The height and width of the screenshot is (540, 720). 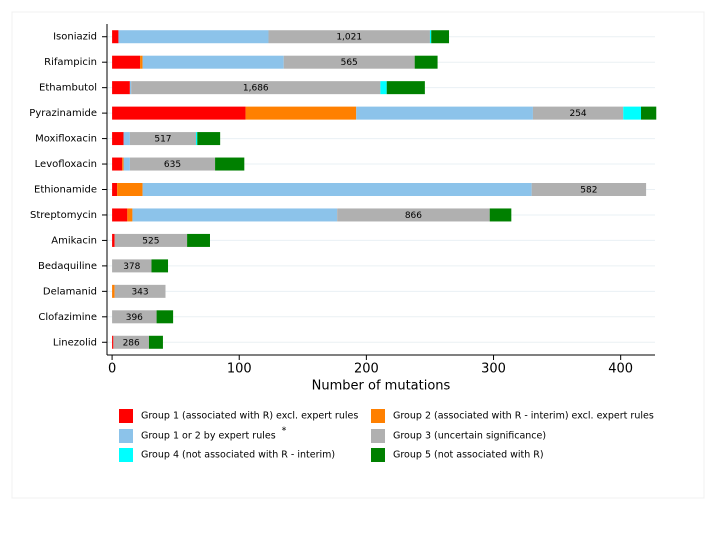 I want to click on segment-label: 396, so click(x=134, y=318).